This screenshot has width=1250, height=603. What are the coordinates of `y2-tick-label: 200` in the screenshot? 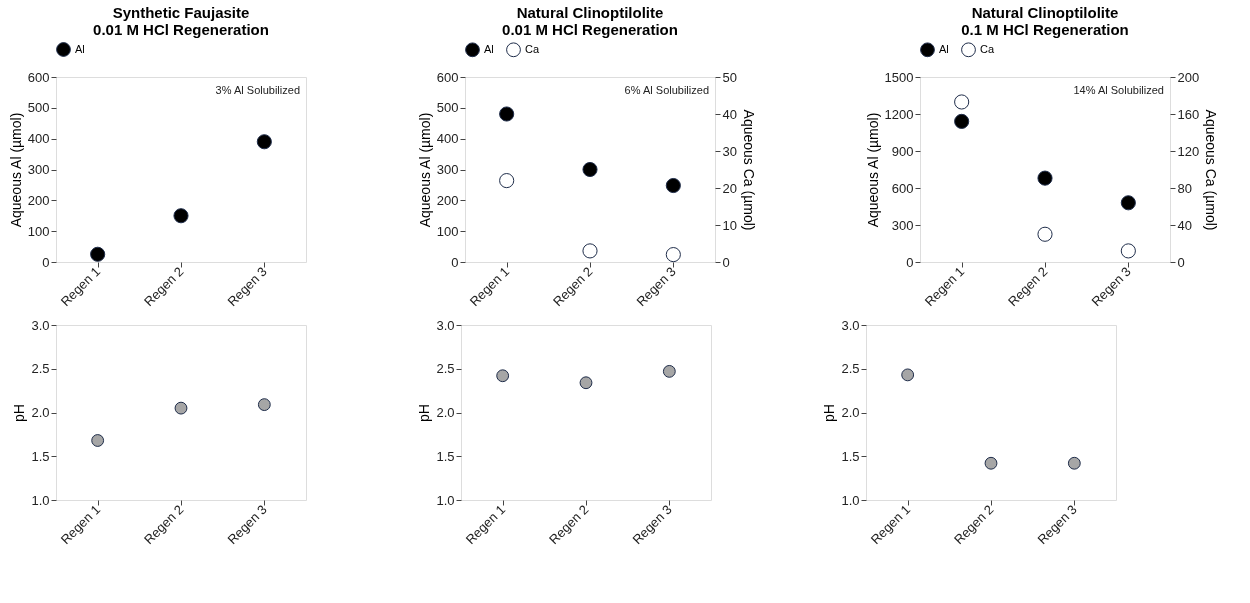 It's located at (1188, 77).